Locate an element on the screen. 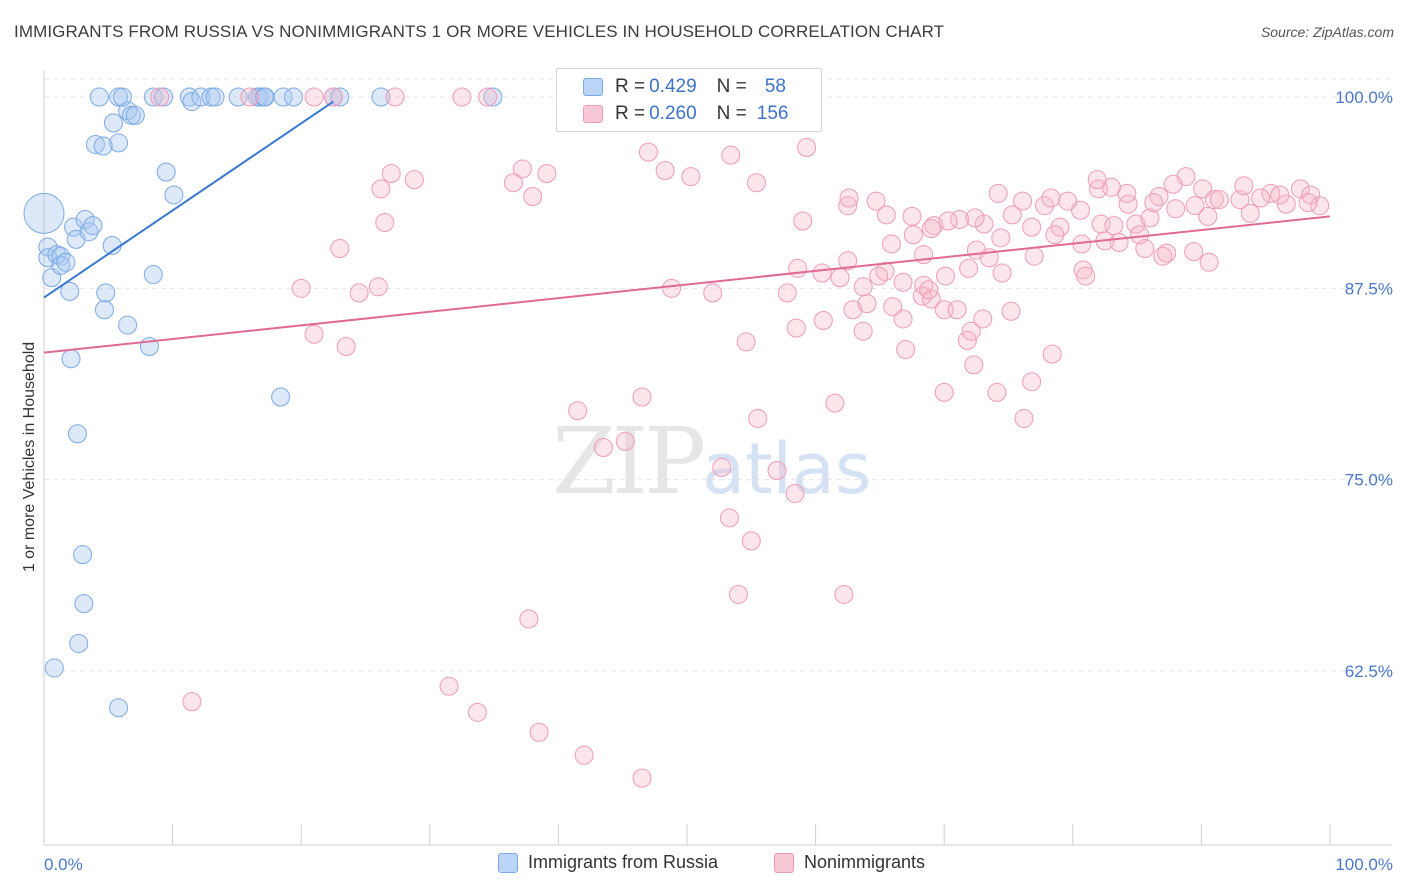 This screenshot has width=1406, height=892. legend-r-value-nonimmigrants: 0.260 is located at coordinates (673, 113).